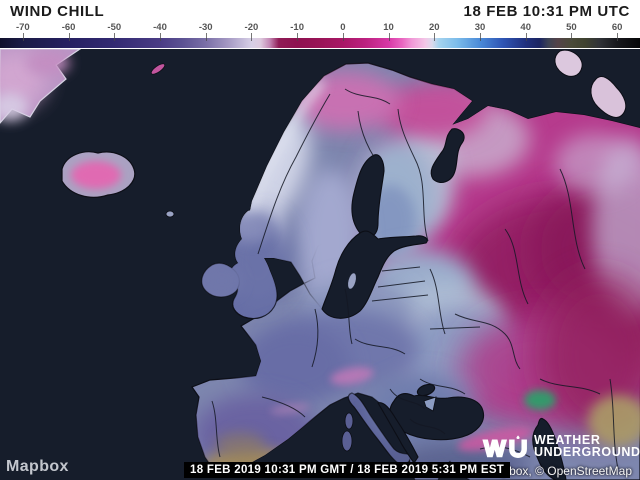 This screenshot has height=480, width=640. I want to click on scale-tick-label: 60, so click(617, 27).